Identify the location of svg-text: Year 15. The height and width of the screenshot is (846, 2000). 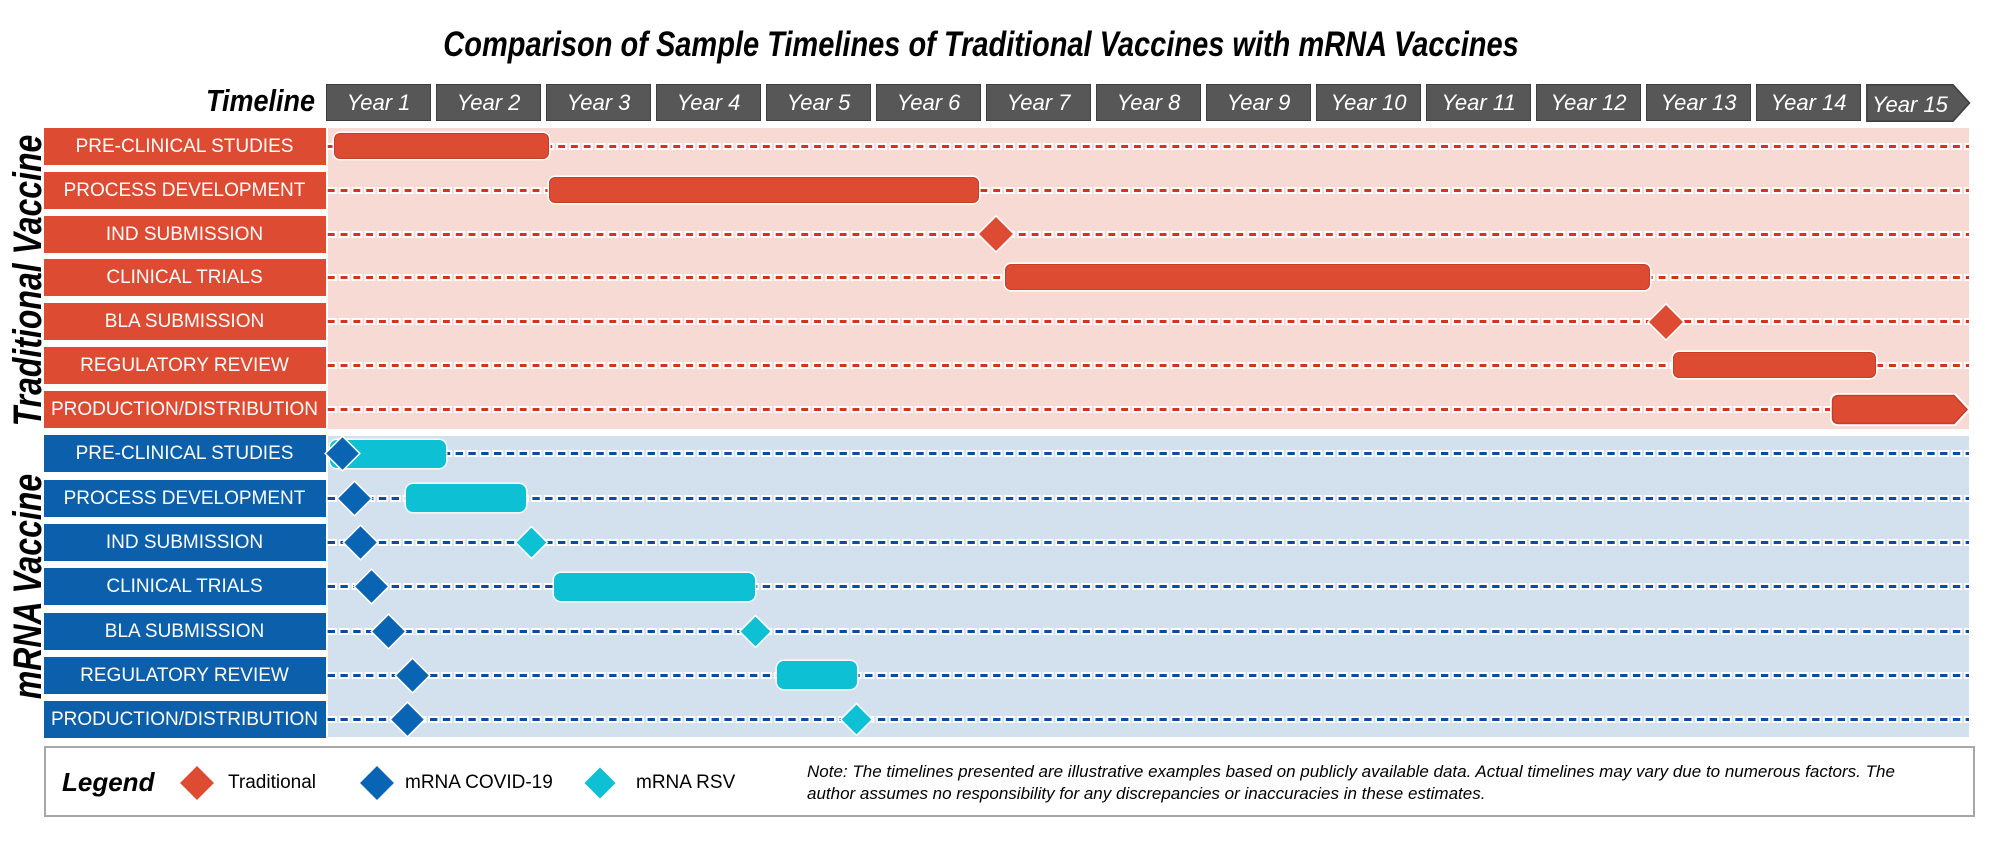
(1910, 104).